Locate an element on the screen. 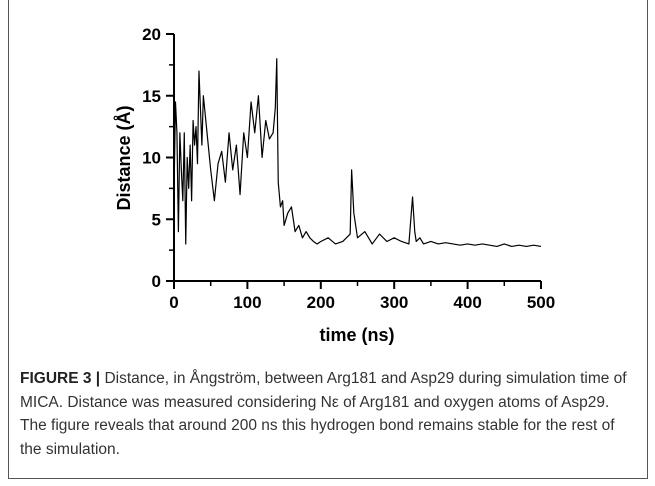  y-tick-label: 5 is located at coordinates (156, 219).